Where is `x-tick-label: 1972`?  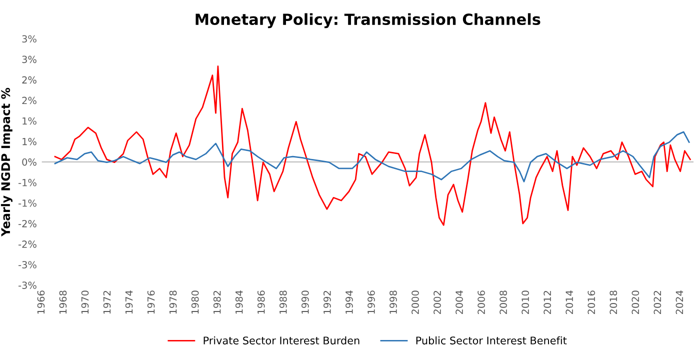
x-tick-label: 1972 is located at coordinates (107, 302).